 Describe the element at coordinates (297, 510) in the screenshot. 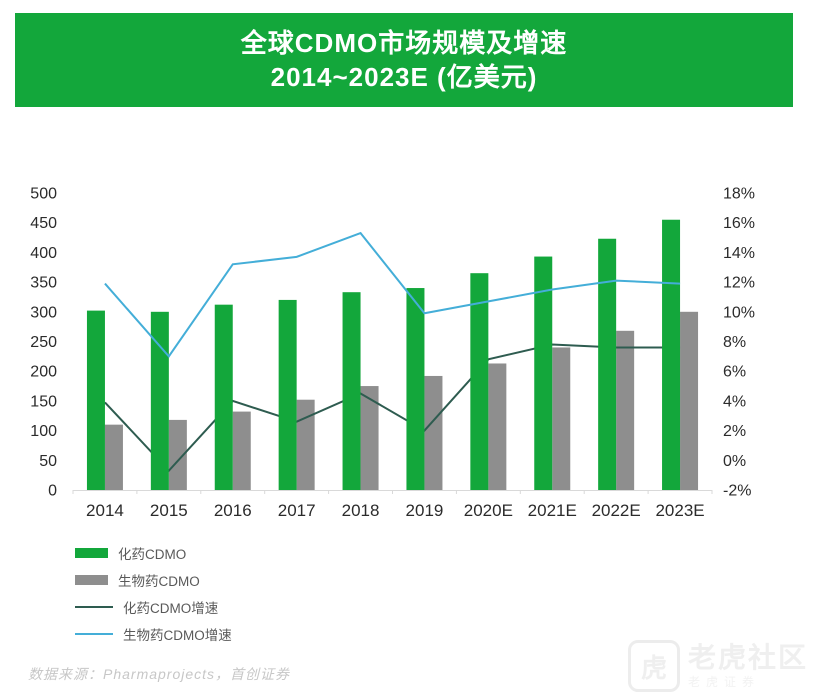

I see `x-axis-category-label: 2017` at that location.